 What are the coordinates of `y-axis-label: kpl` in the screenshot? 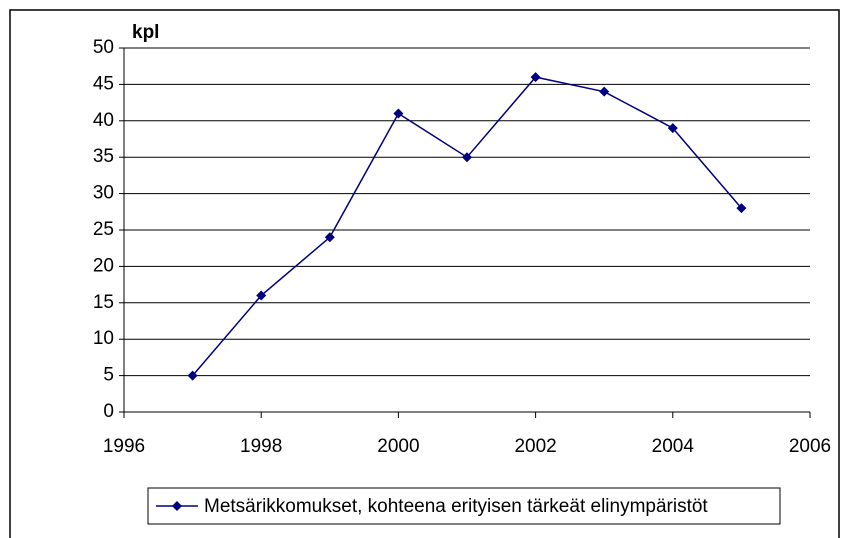 It's located at (145, 32).